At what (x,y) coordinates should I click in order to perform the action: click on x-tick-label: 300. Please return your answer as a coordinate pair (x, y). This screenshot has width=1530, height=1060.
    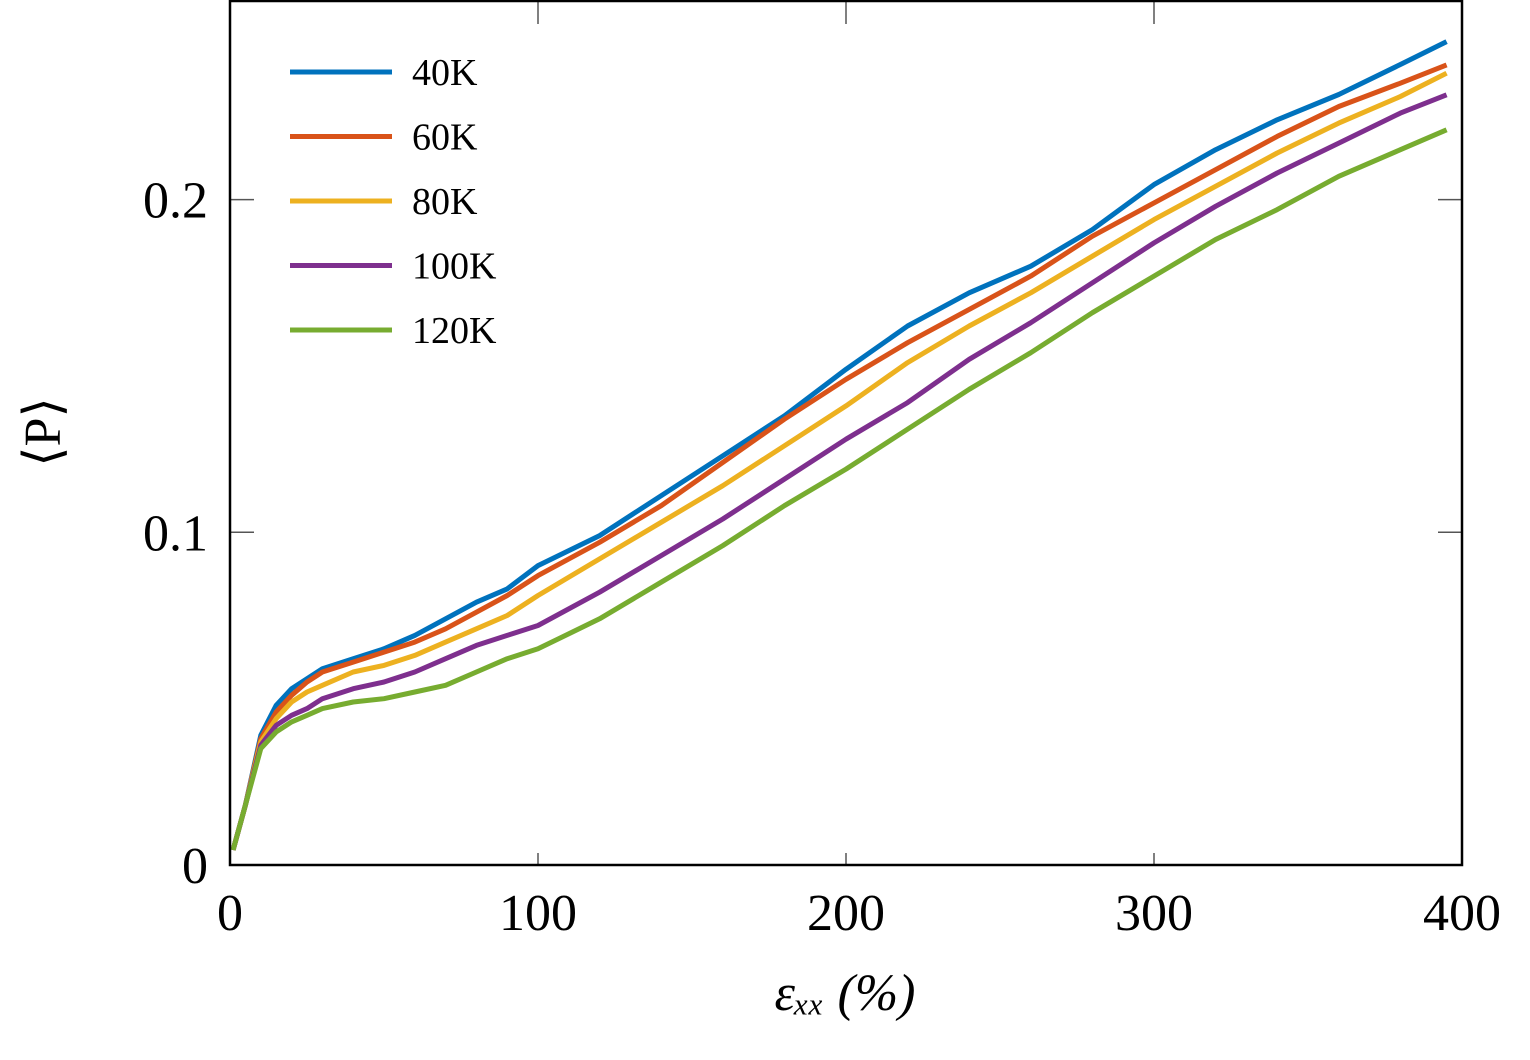
    Looking at the image, I should click on (1154, 913).